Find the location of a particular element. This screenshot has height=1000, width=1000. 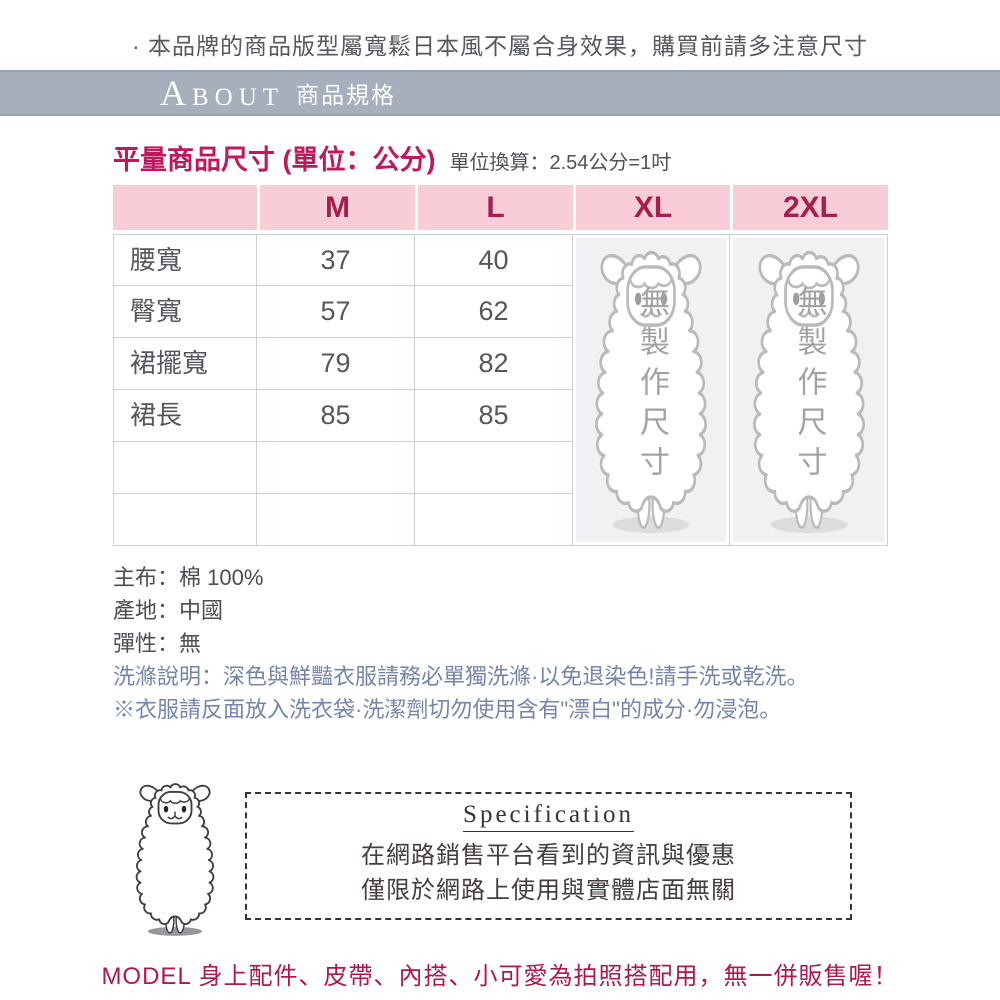

specification-line: 在網路銷售平台看到的資訊與優惠 is located at coordinates (548, 855).